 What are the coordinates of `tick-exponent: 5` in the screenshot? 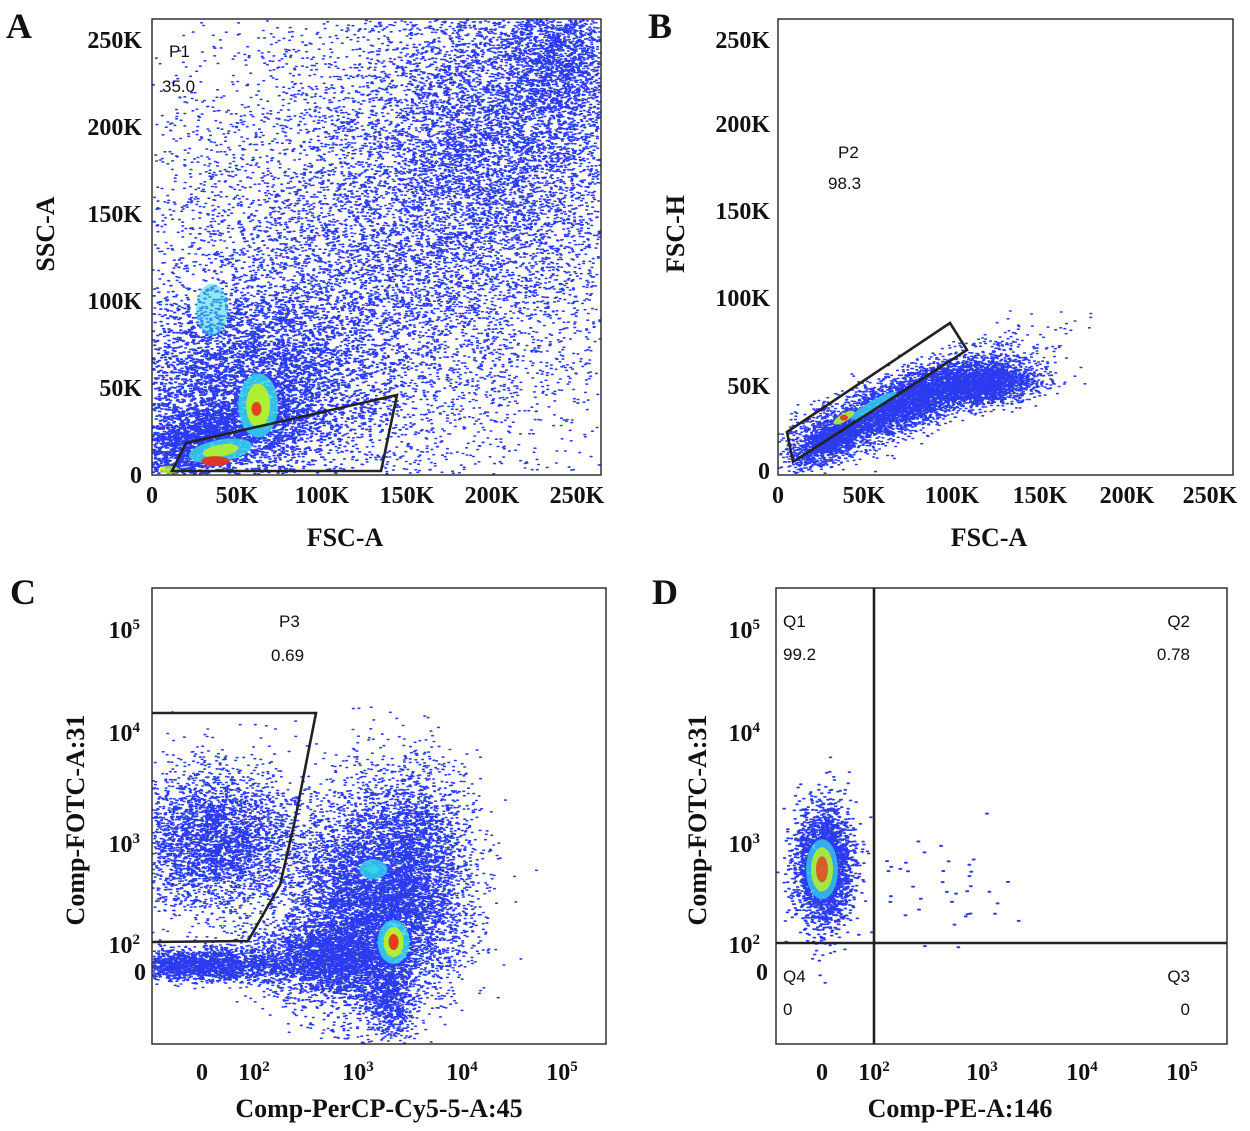 It's located at (574, 1067).